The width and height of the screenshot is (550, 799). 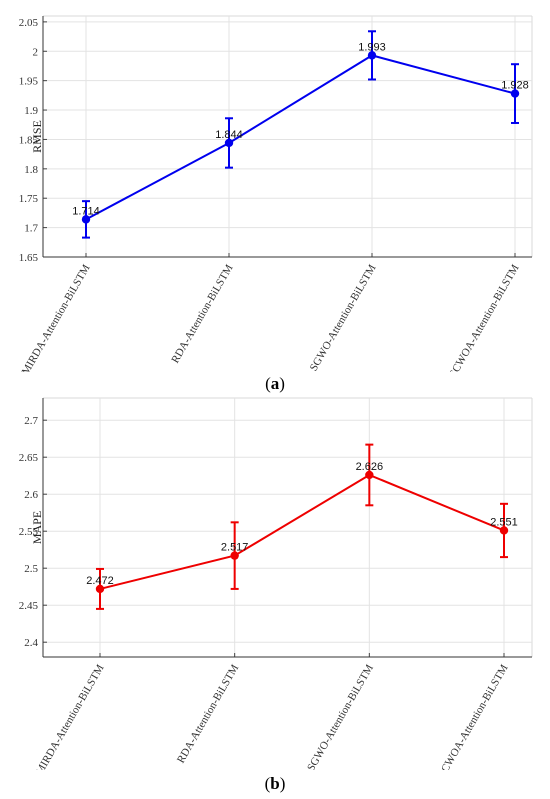 What do you see at coordinates (229, 135) in the screenshot?
I see `charta-data-label: 1.844` at bounding box center [229, 135].